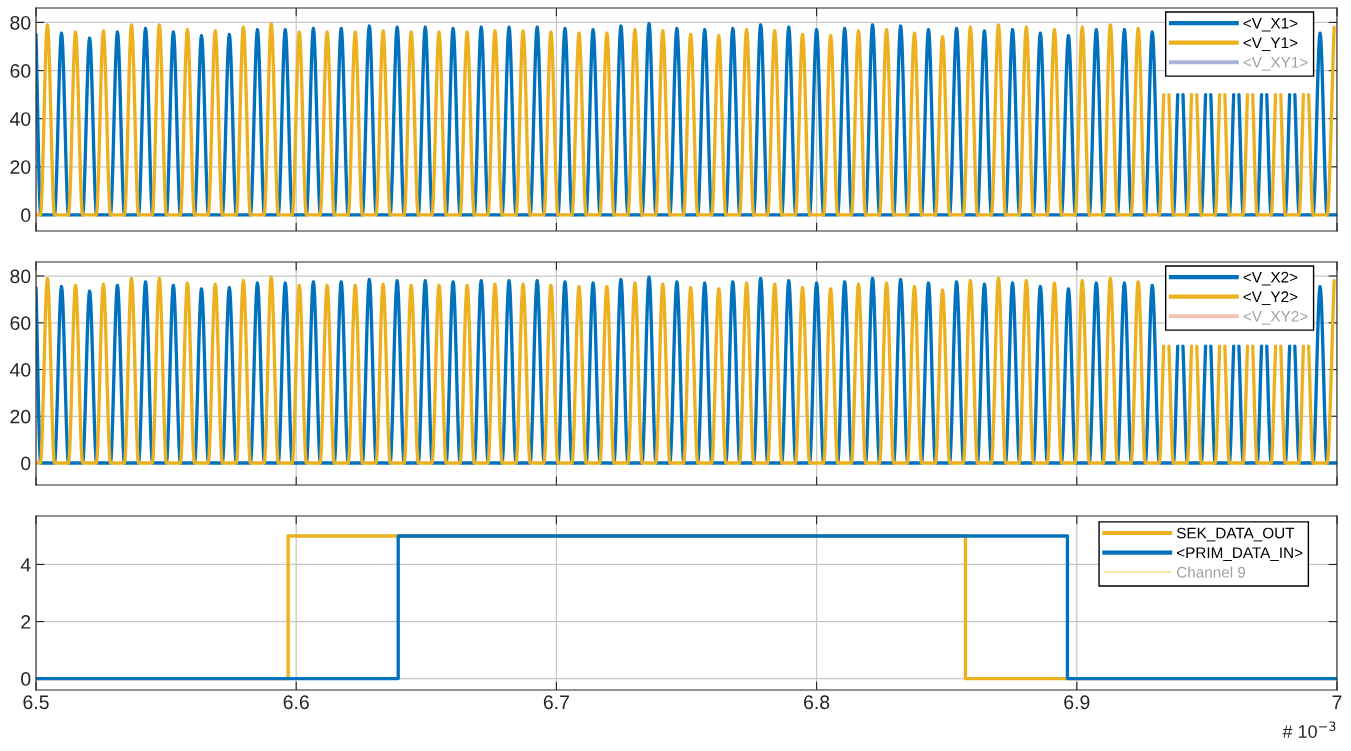  Describe the element at coordinates (817, 702) in the screenshot. I see `x-tick-label: 6.8` at that location.